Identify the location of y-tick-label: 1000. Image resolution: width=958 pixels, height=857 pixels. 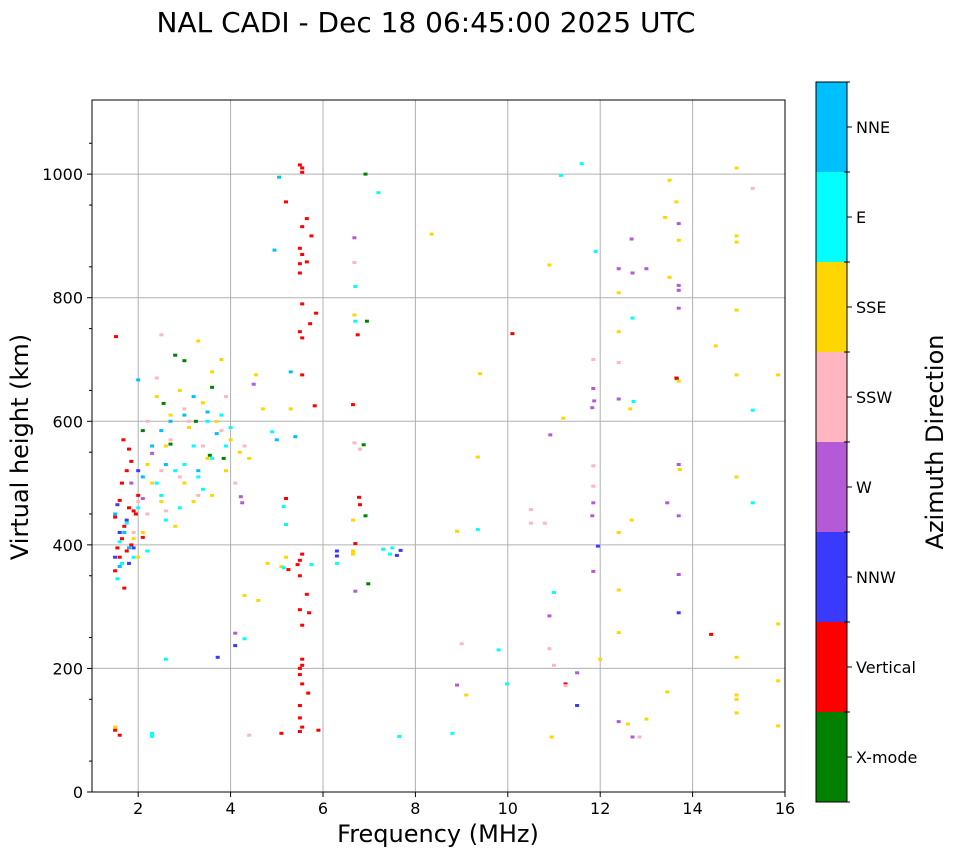
(62, 174).